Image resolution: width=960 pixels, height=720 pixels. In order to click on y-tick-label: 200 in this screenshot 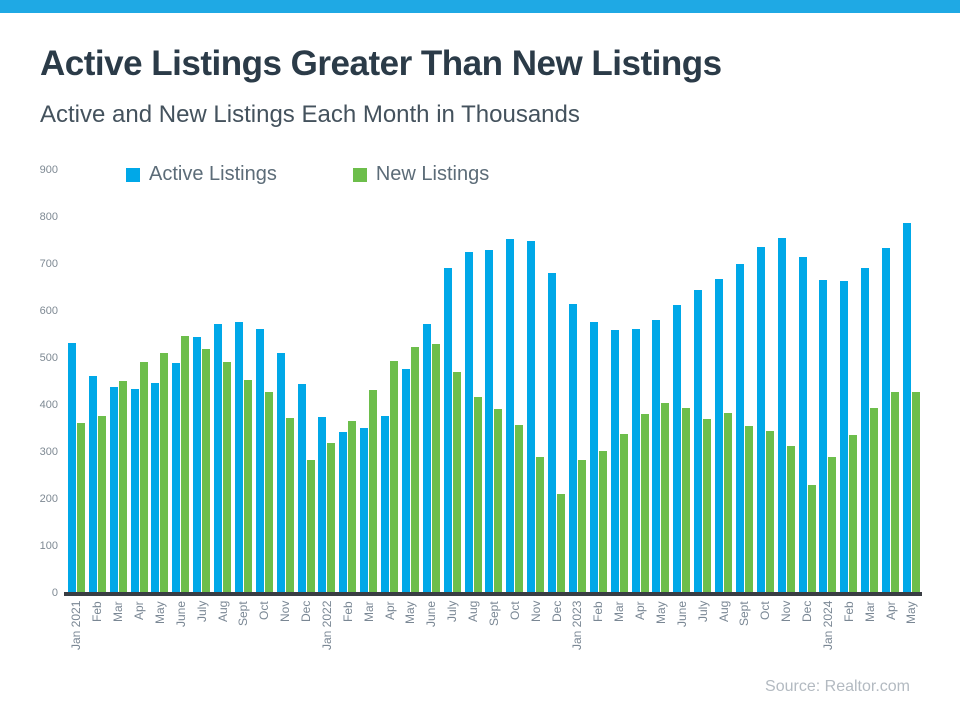, I will do `click(48, 499)`.